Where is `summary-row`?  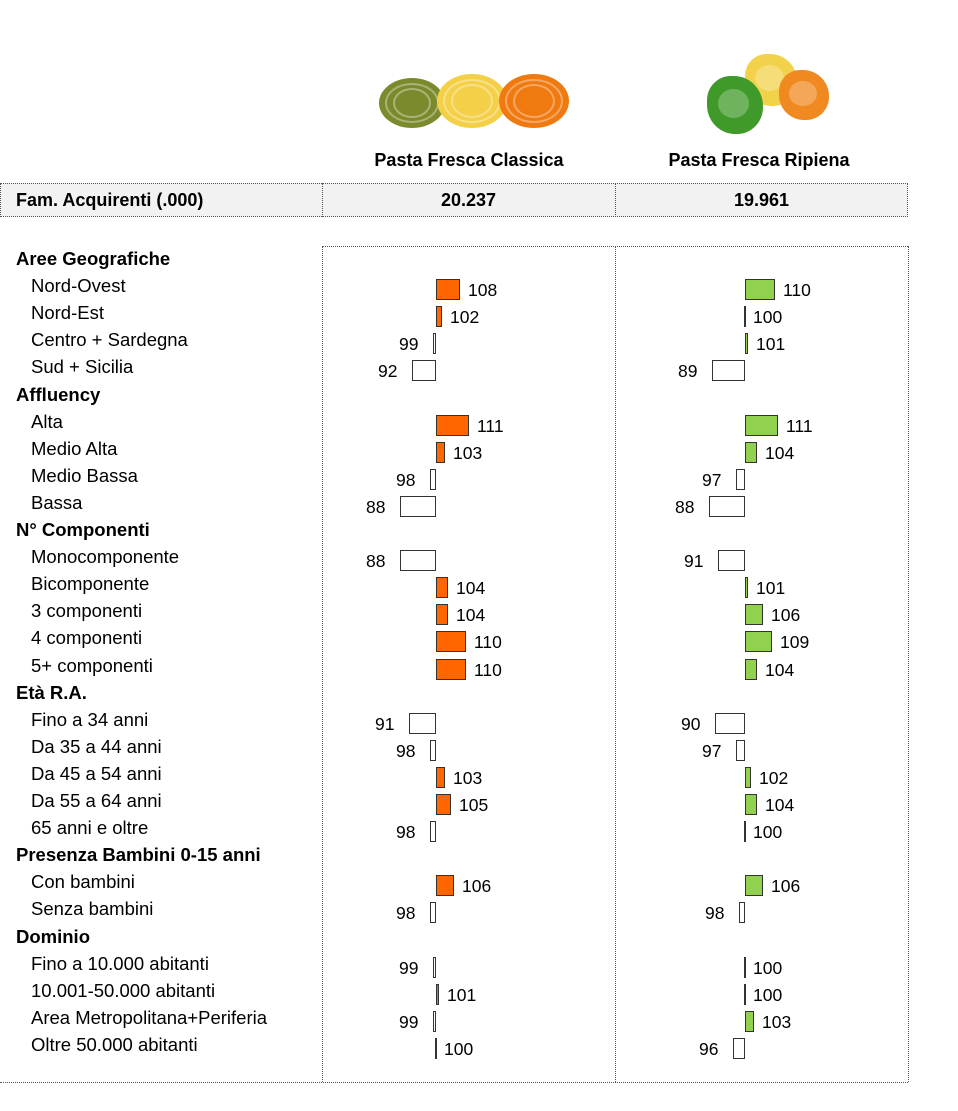
summary-row is located at coordinates (454, 200).